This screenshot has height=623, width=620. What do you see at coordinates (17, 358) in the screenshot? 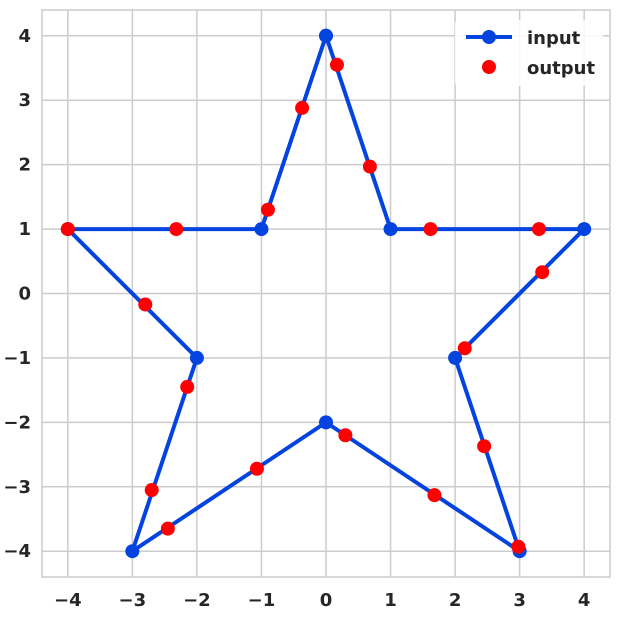
I see `y-tick-label: −1` at bounding box center [17, 358].